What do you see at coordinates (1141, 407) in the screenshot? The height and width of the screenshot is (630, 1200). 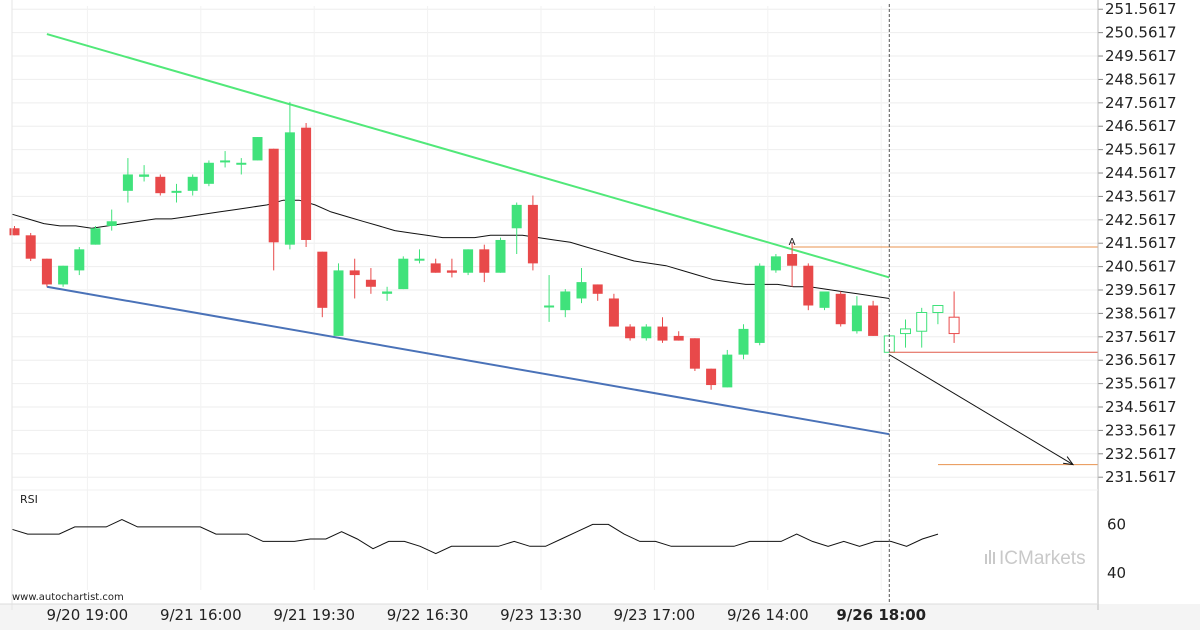 I see `price-tick-label: 234.5617` at bounding box center [1141, 407].